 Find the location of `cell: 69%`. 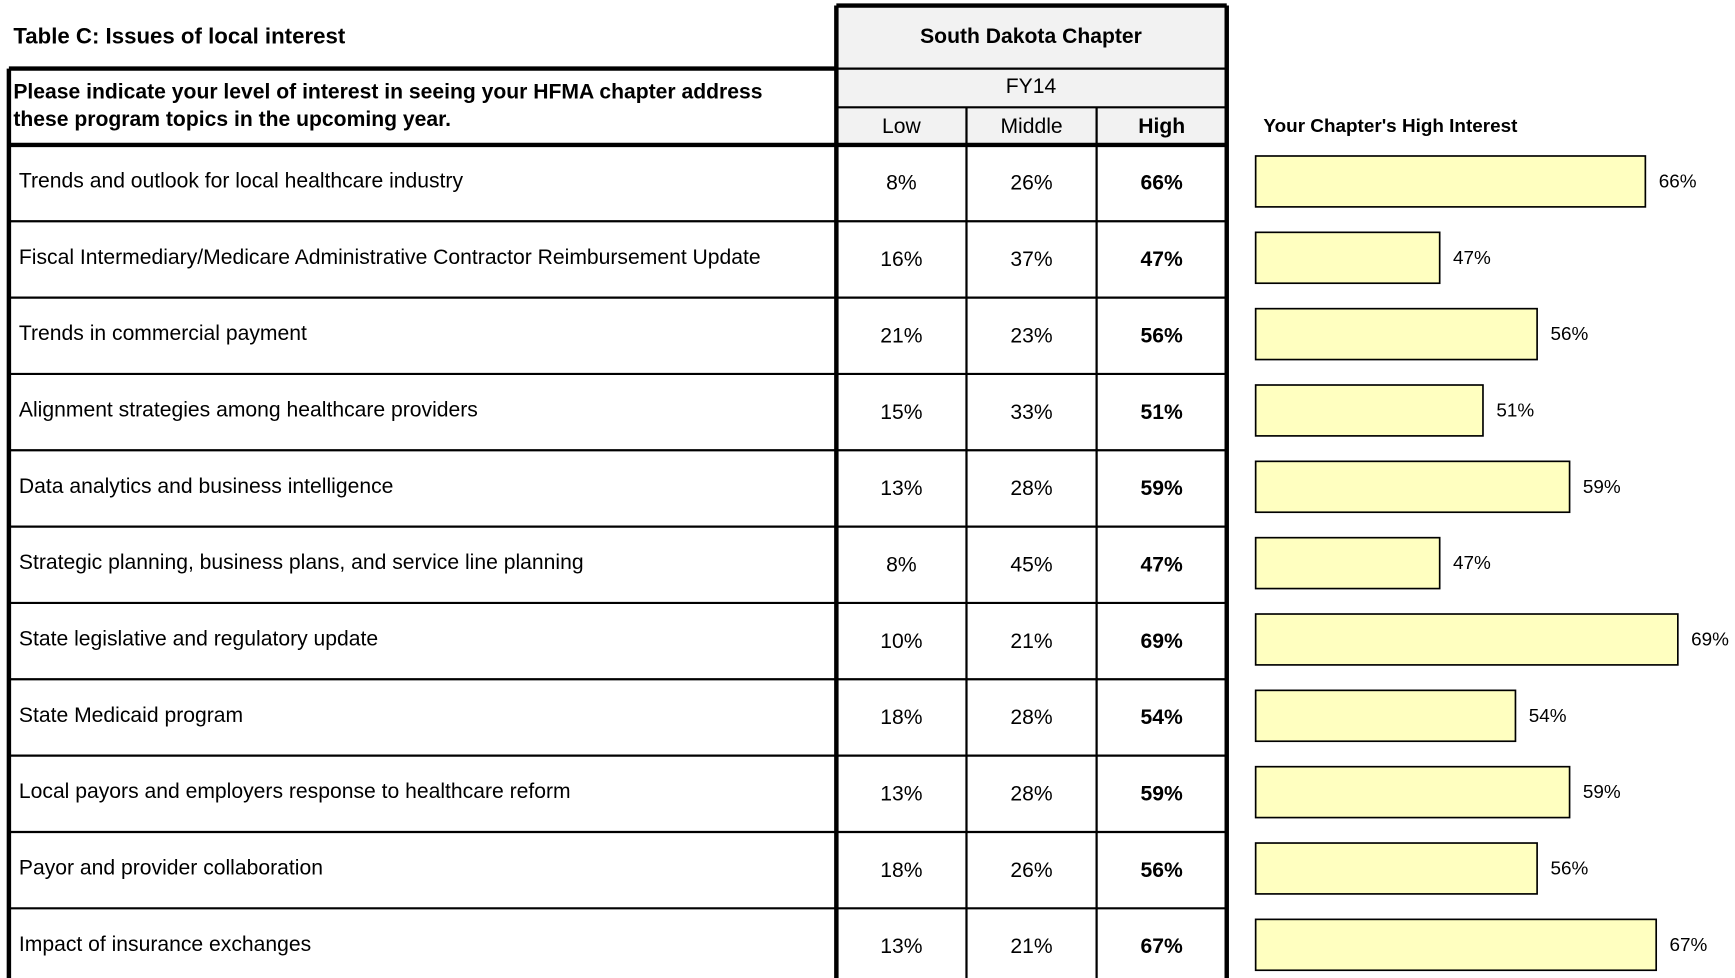

cell: 69% is located at coordinates (1162, 641).